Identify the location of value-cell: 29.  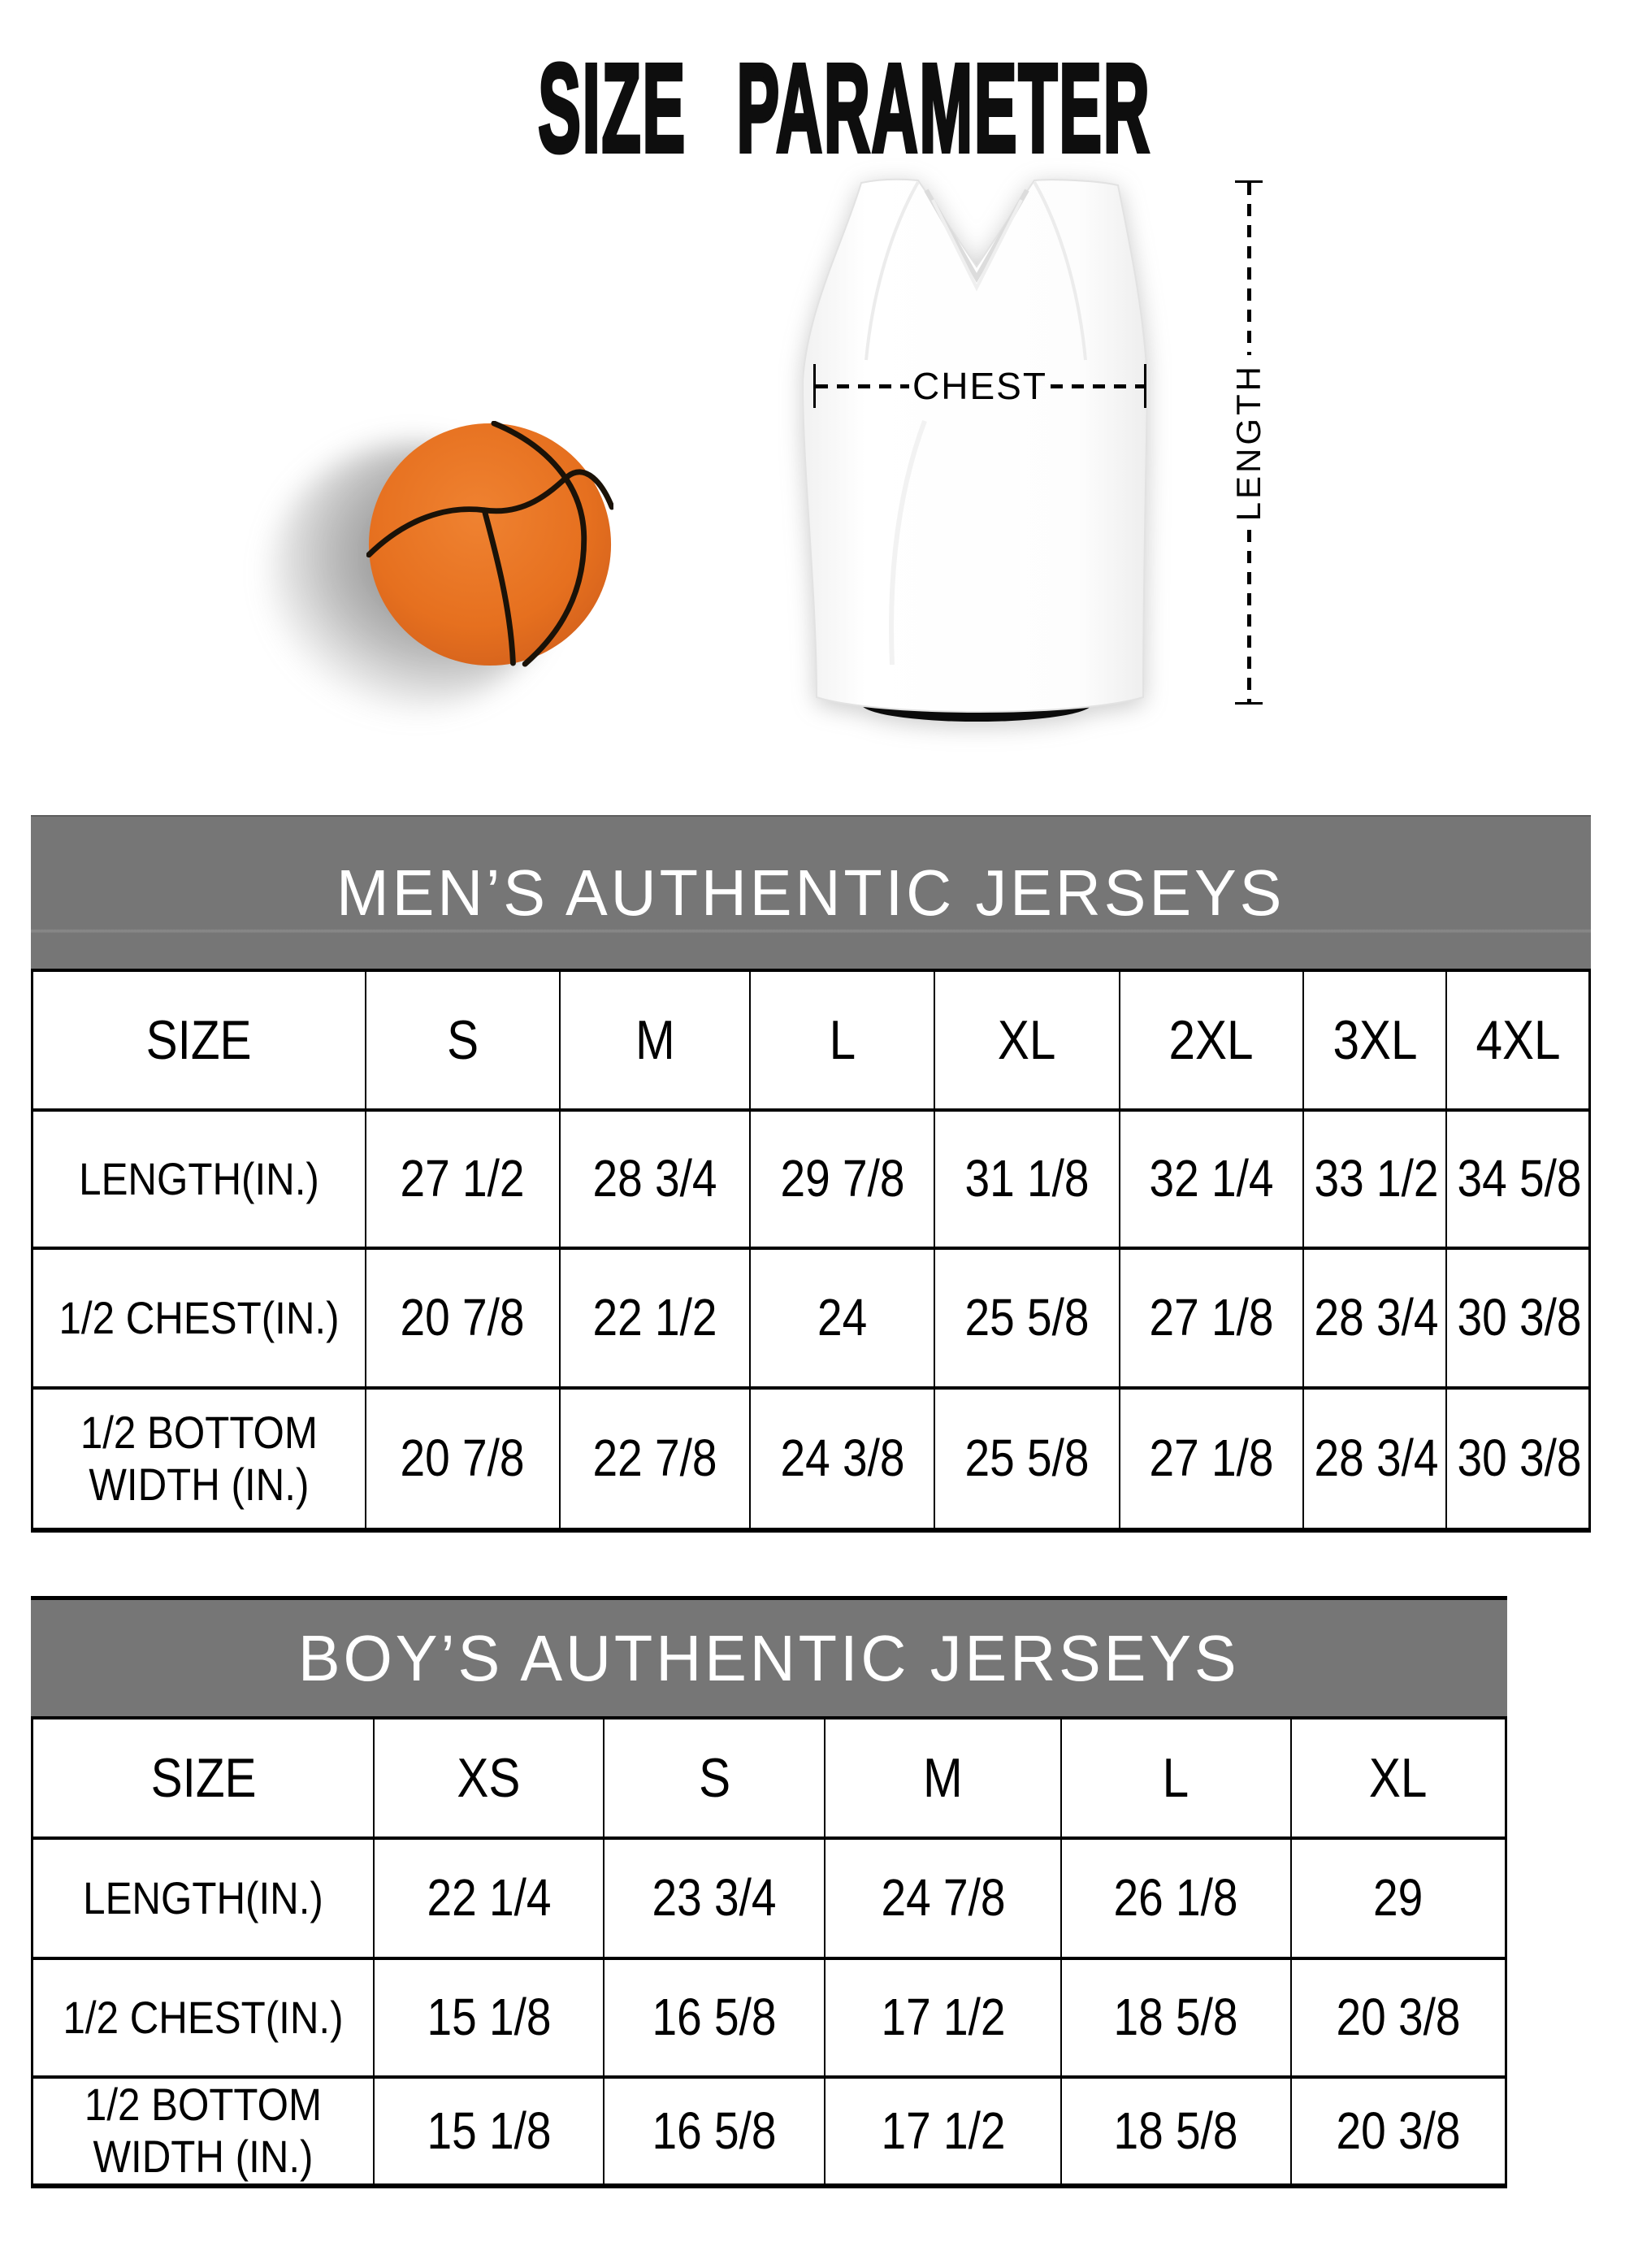
(1398, 1898).